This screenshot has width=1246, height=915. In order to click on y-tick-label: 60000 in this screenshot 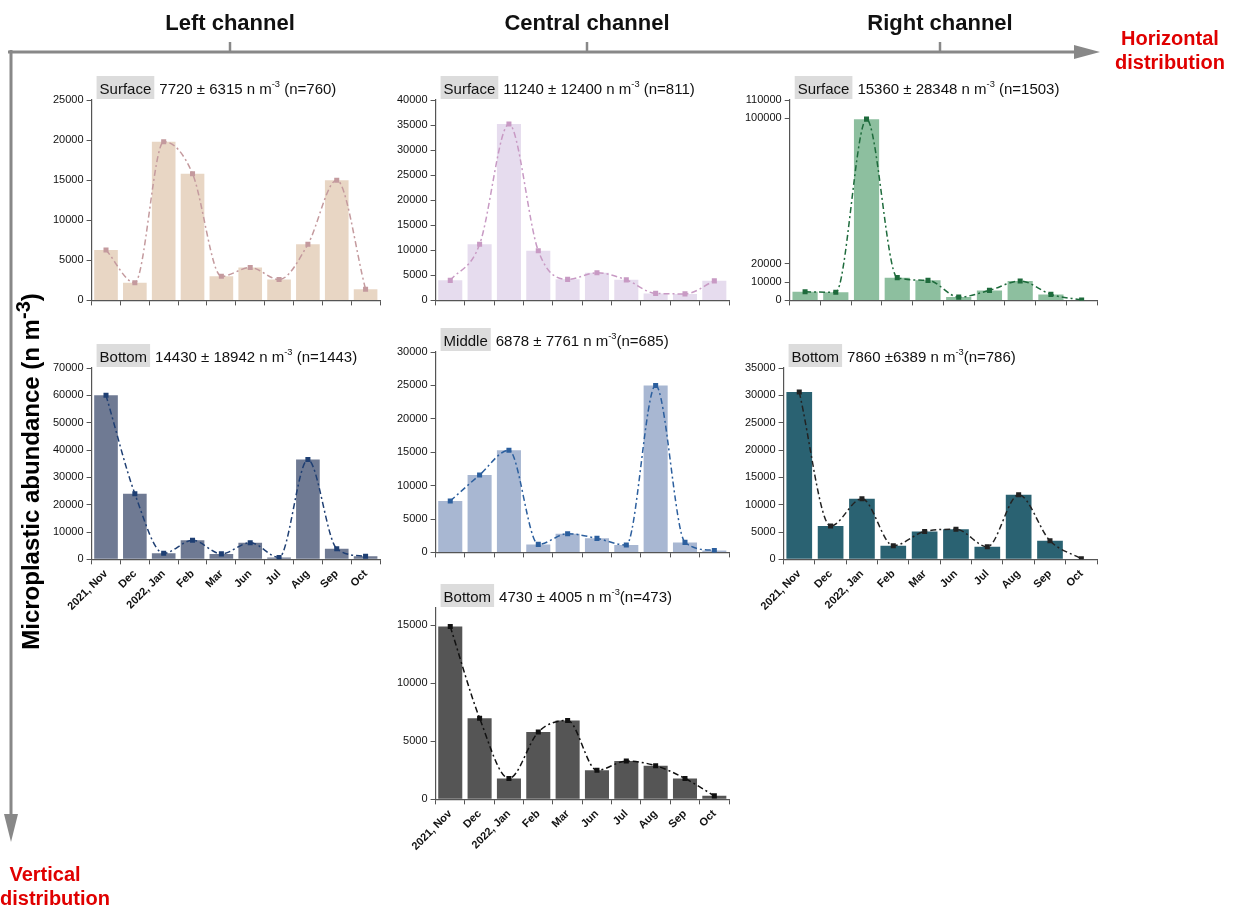, I will do `click(68, 394)`.